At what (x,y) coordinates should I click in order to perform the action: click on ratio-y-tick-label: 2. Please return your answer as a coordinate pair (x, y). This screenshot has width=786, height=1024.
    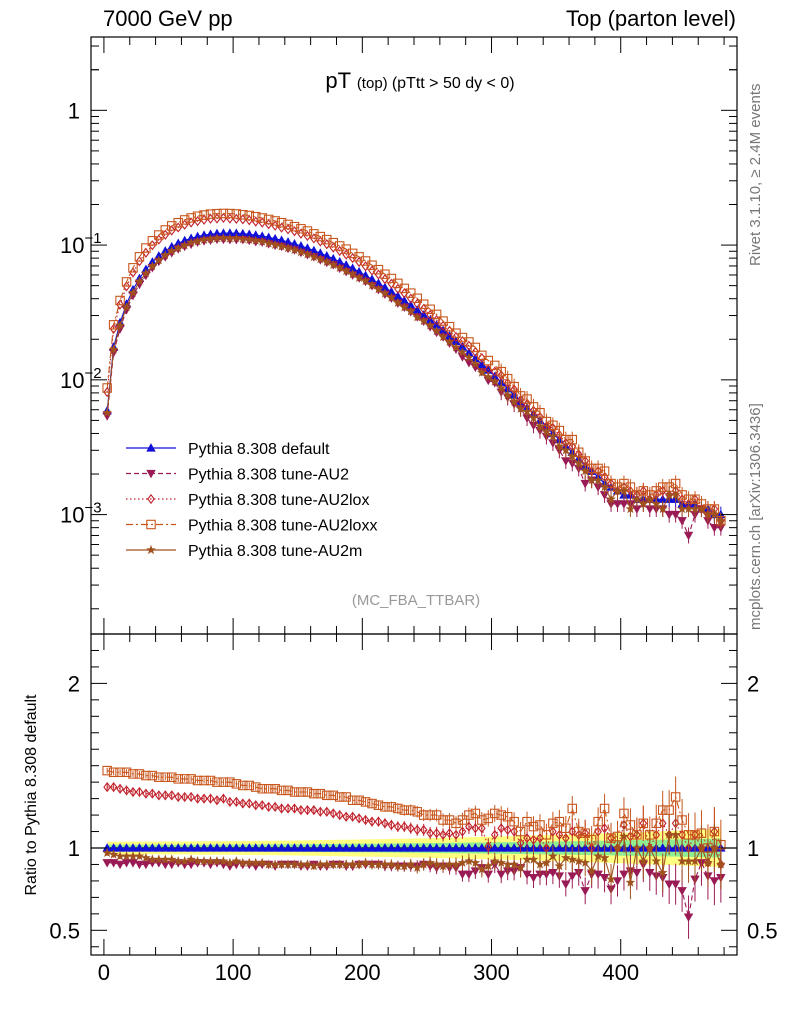
    Looking at the image, I should click on (74, 683).